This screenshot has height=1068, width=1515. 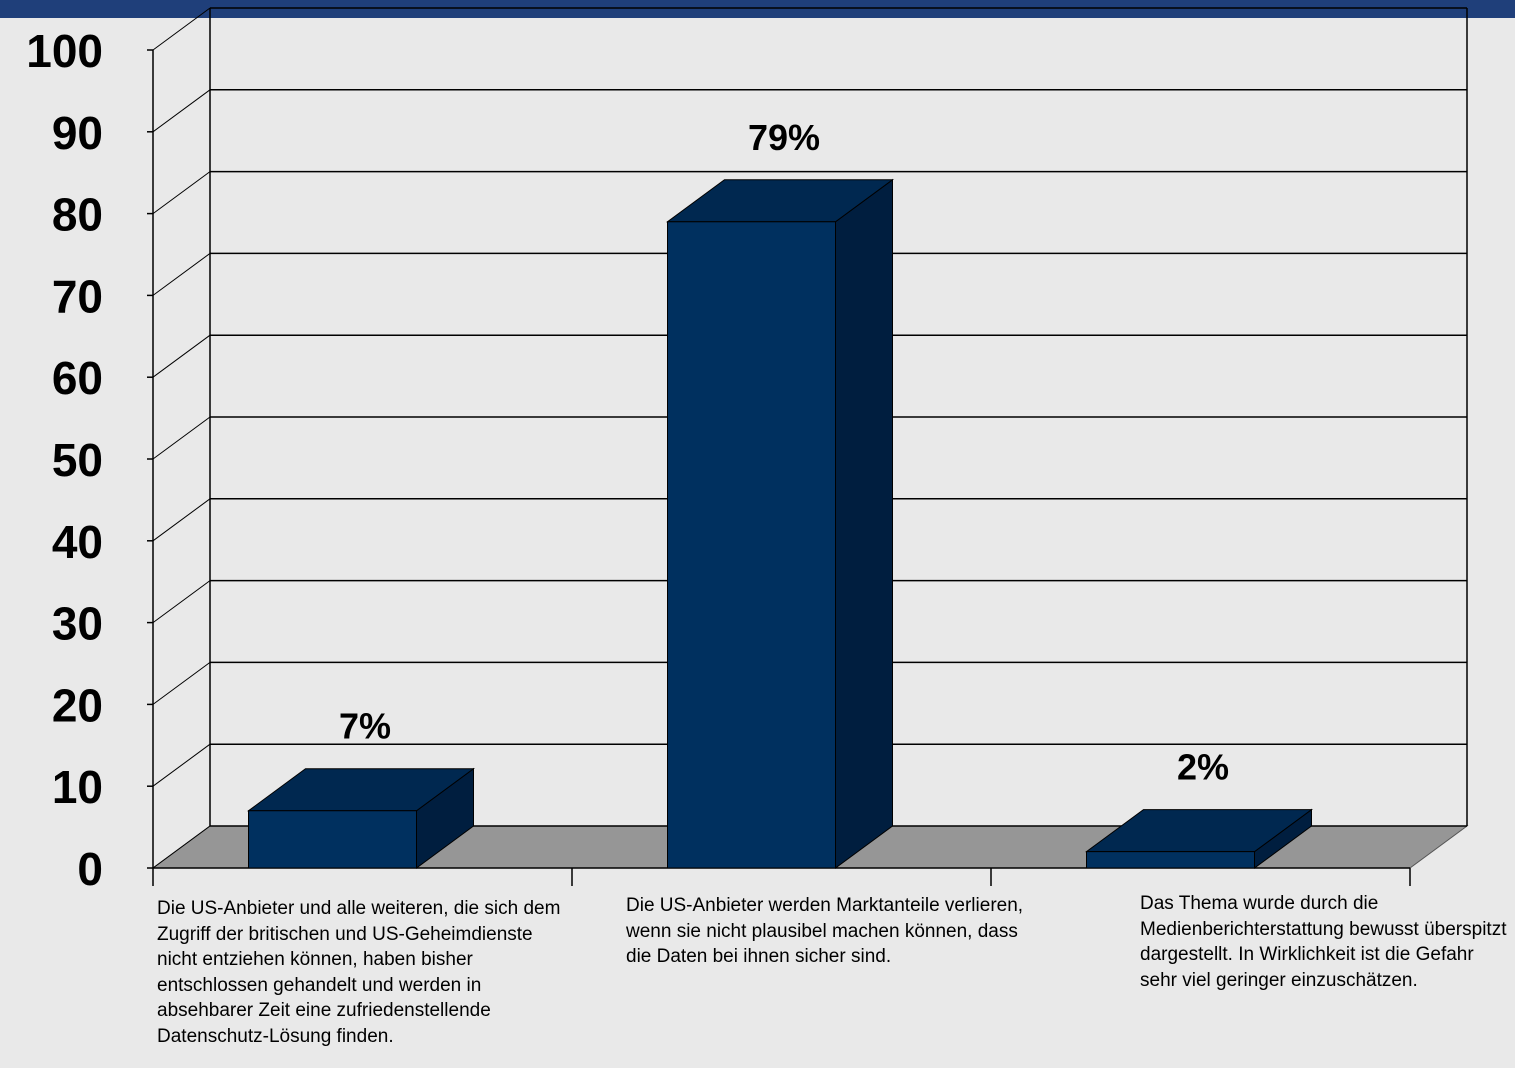 I want to click on y-tick-label-100: 100, so click(x=64, y=51).